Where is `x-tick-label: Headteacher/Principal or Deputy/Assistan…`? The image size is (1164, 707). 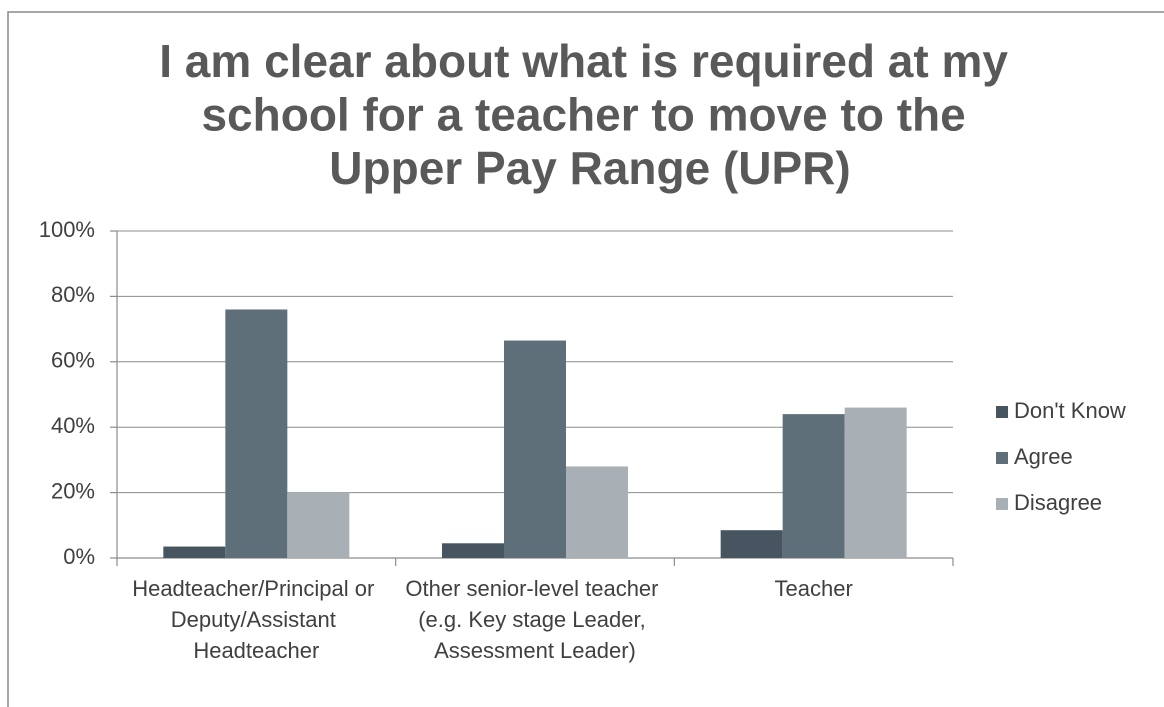 x-tick-label: Headteacher/Principal or Deputy/Assistan… is located at coordinates (256, 619).